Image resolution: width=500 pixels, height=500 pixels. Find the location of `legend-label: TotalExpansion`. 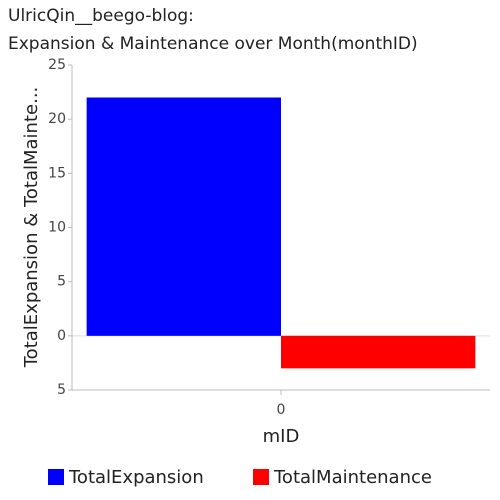

legend-label: TotalExpansion is located at coordinates (136, 477).